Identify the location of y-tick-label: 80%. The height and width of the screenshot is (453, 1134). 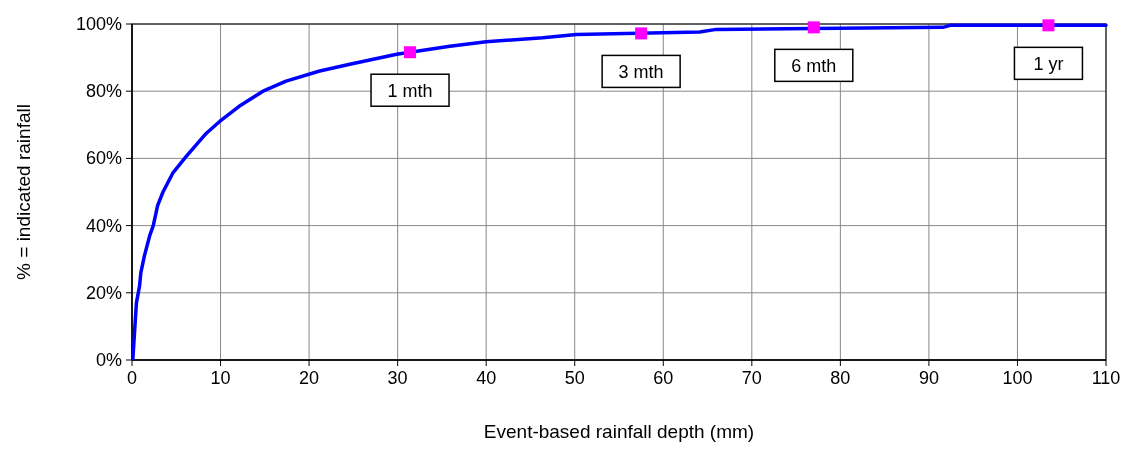
(103, 91).